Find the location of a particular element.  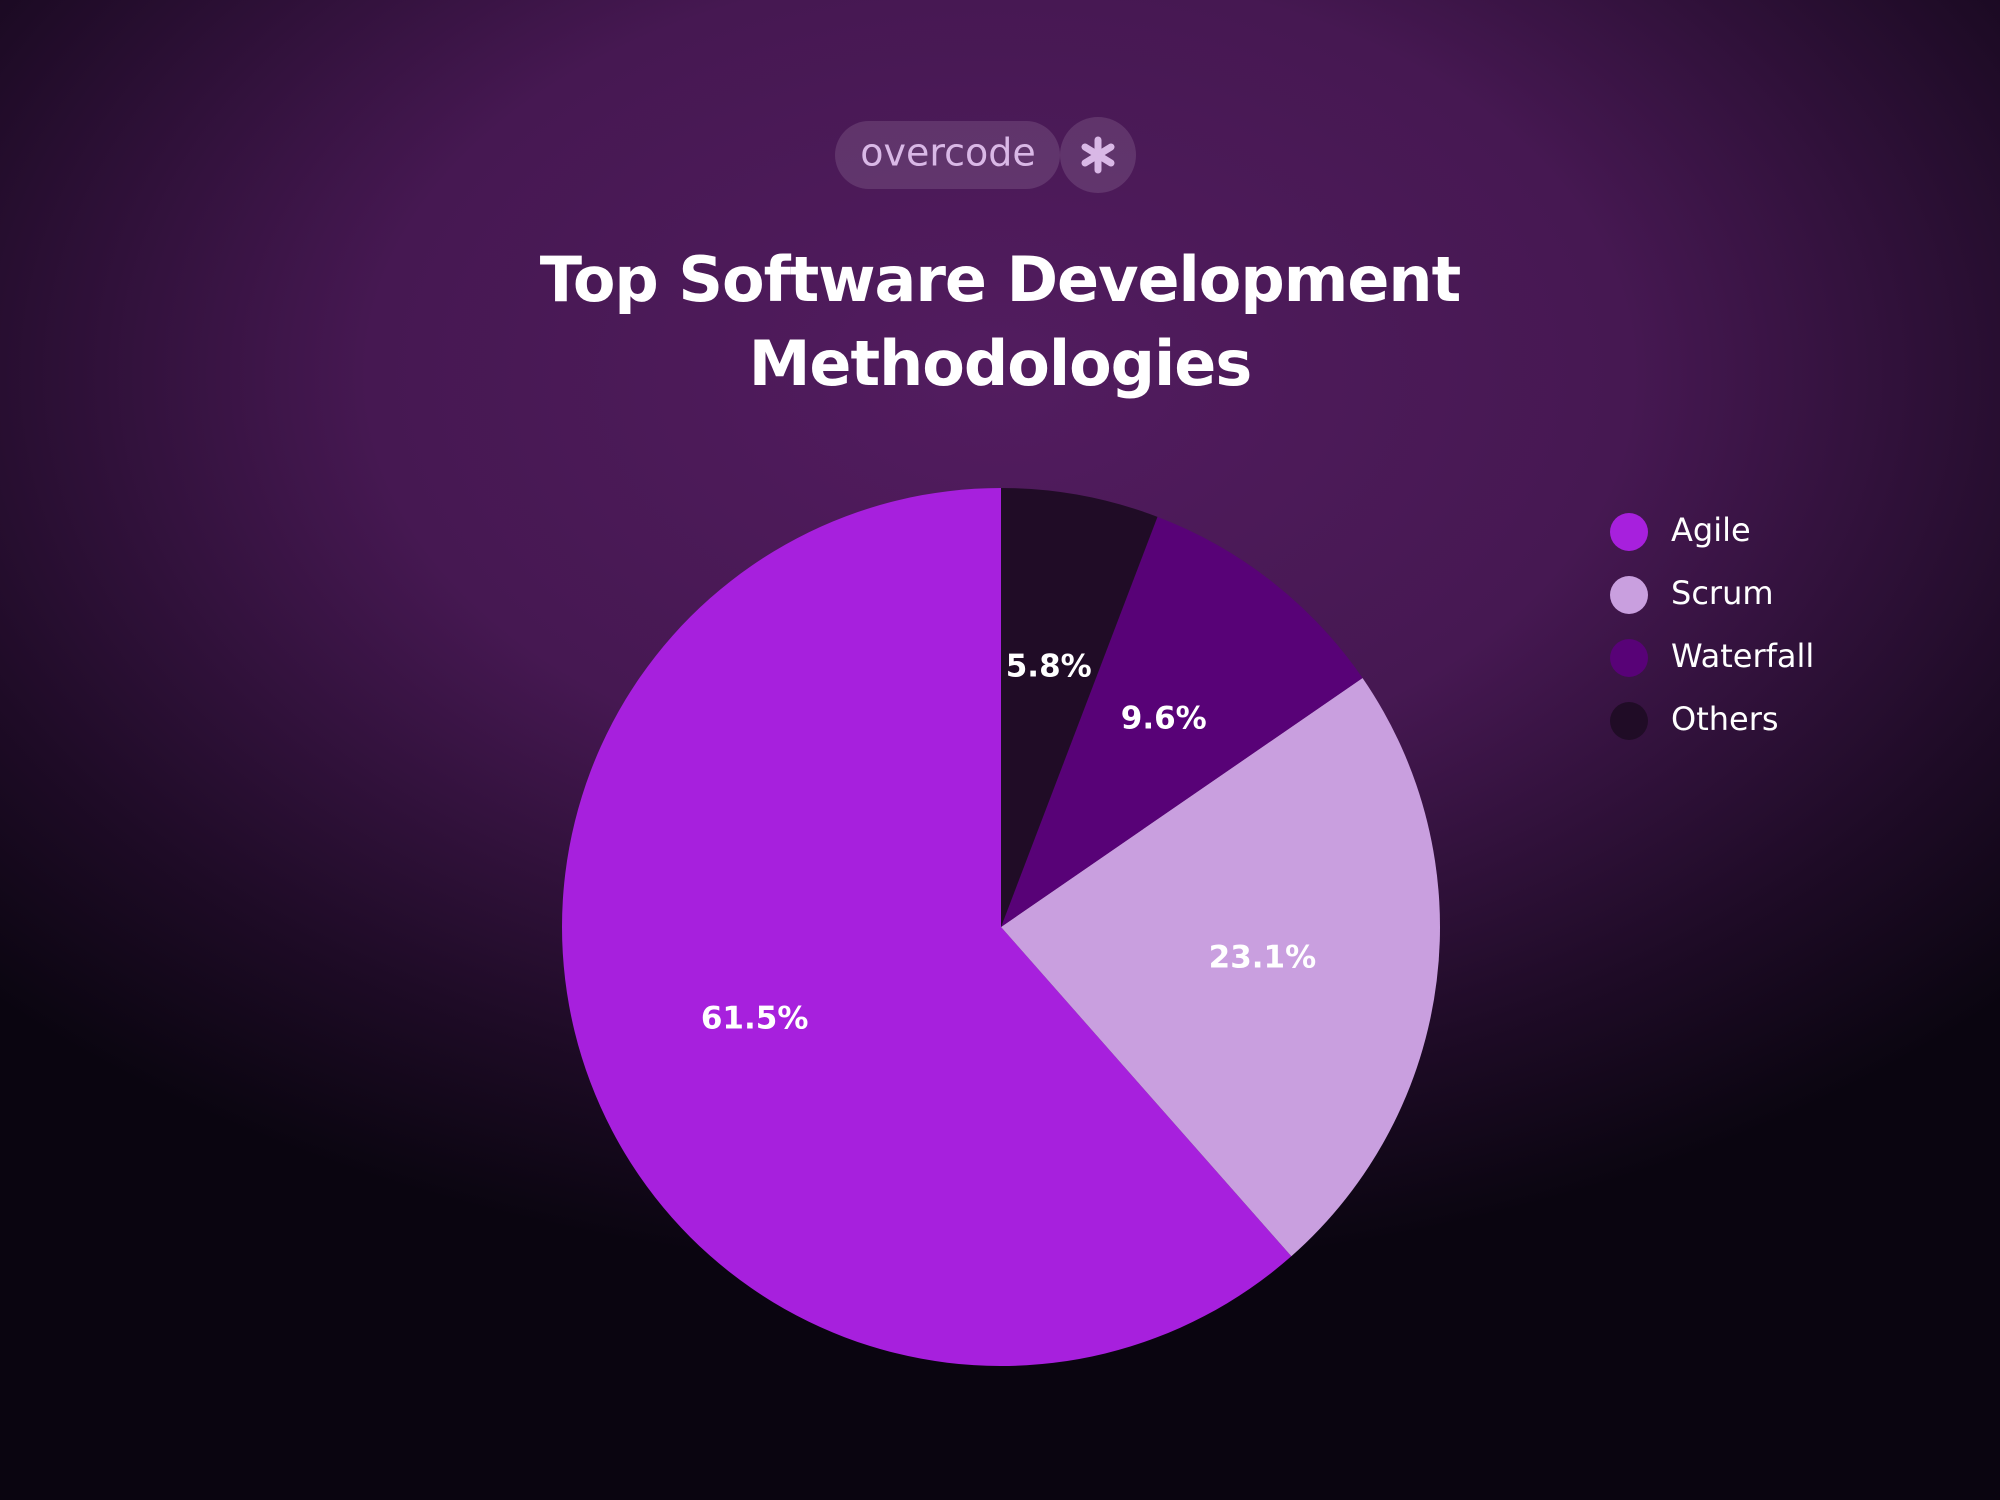

logo-pill is located at coordinates (947, 155).